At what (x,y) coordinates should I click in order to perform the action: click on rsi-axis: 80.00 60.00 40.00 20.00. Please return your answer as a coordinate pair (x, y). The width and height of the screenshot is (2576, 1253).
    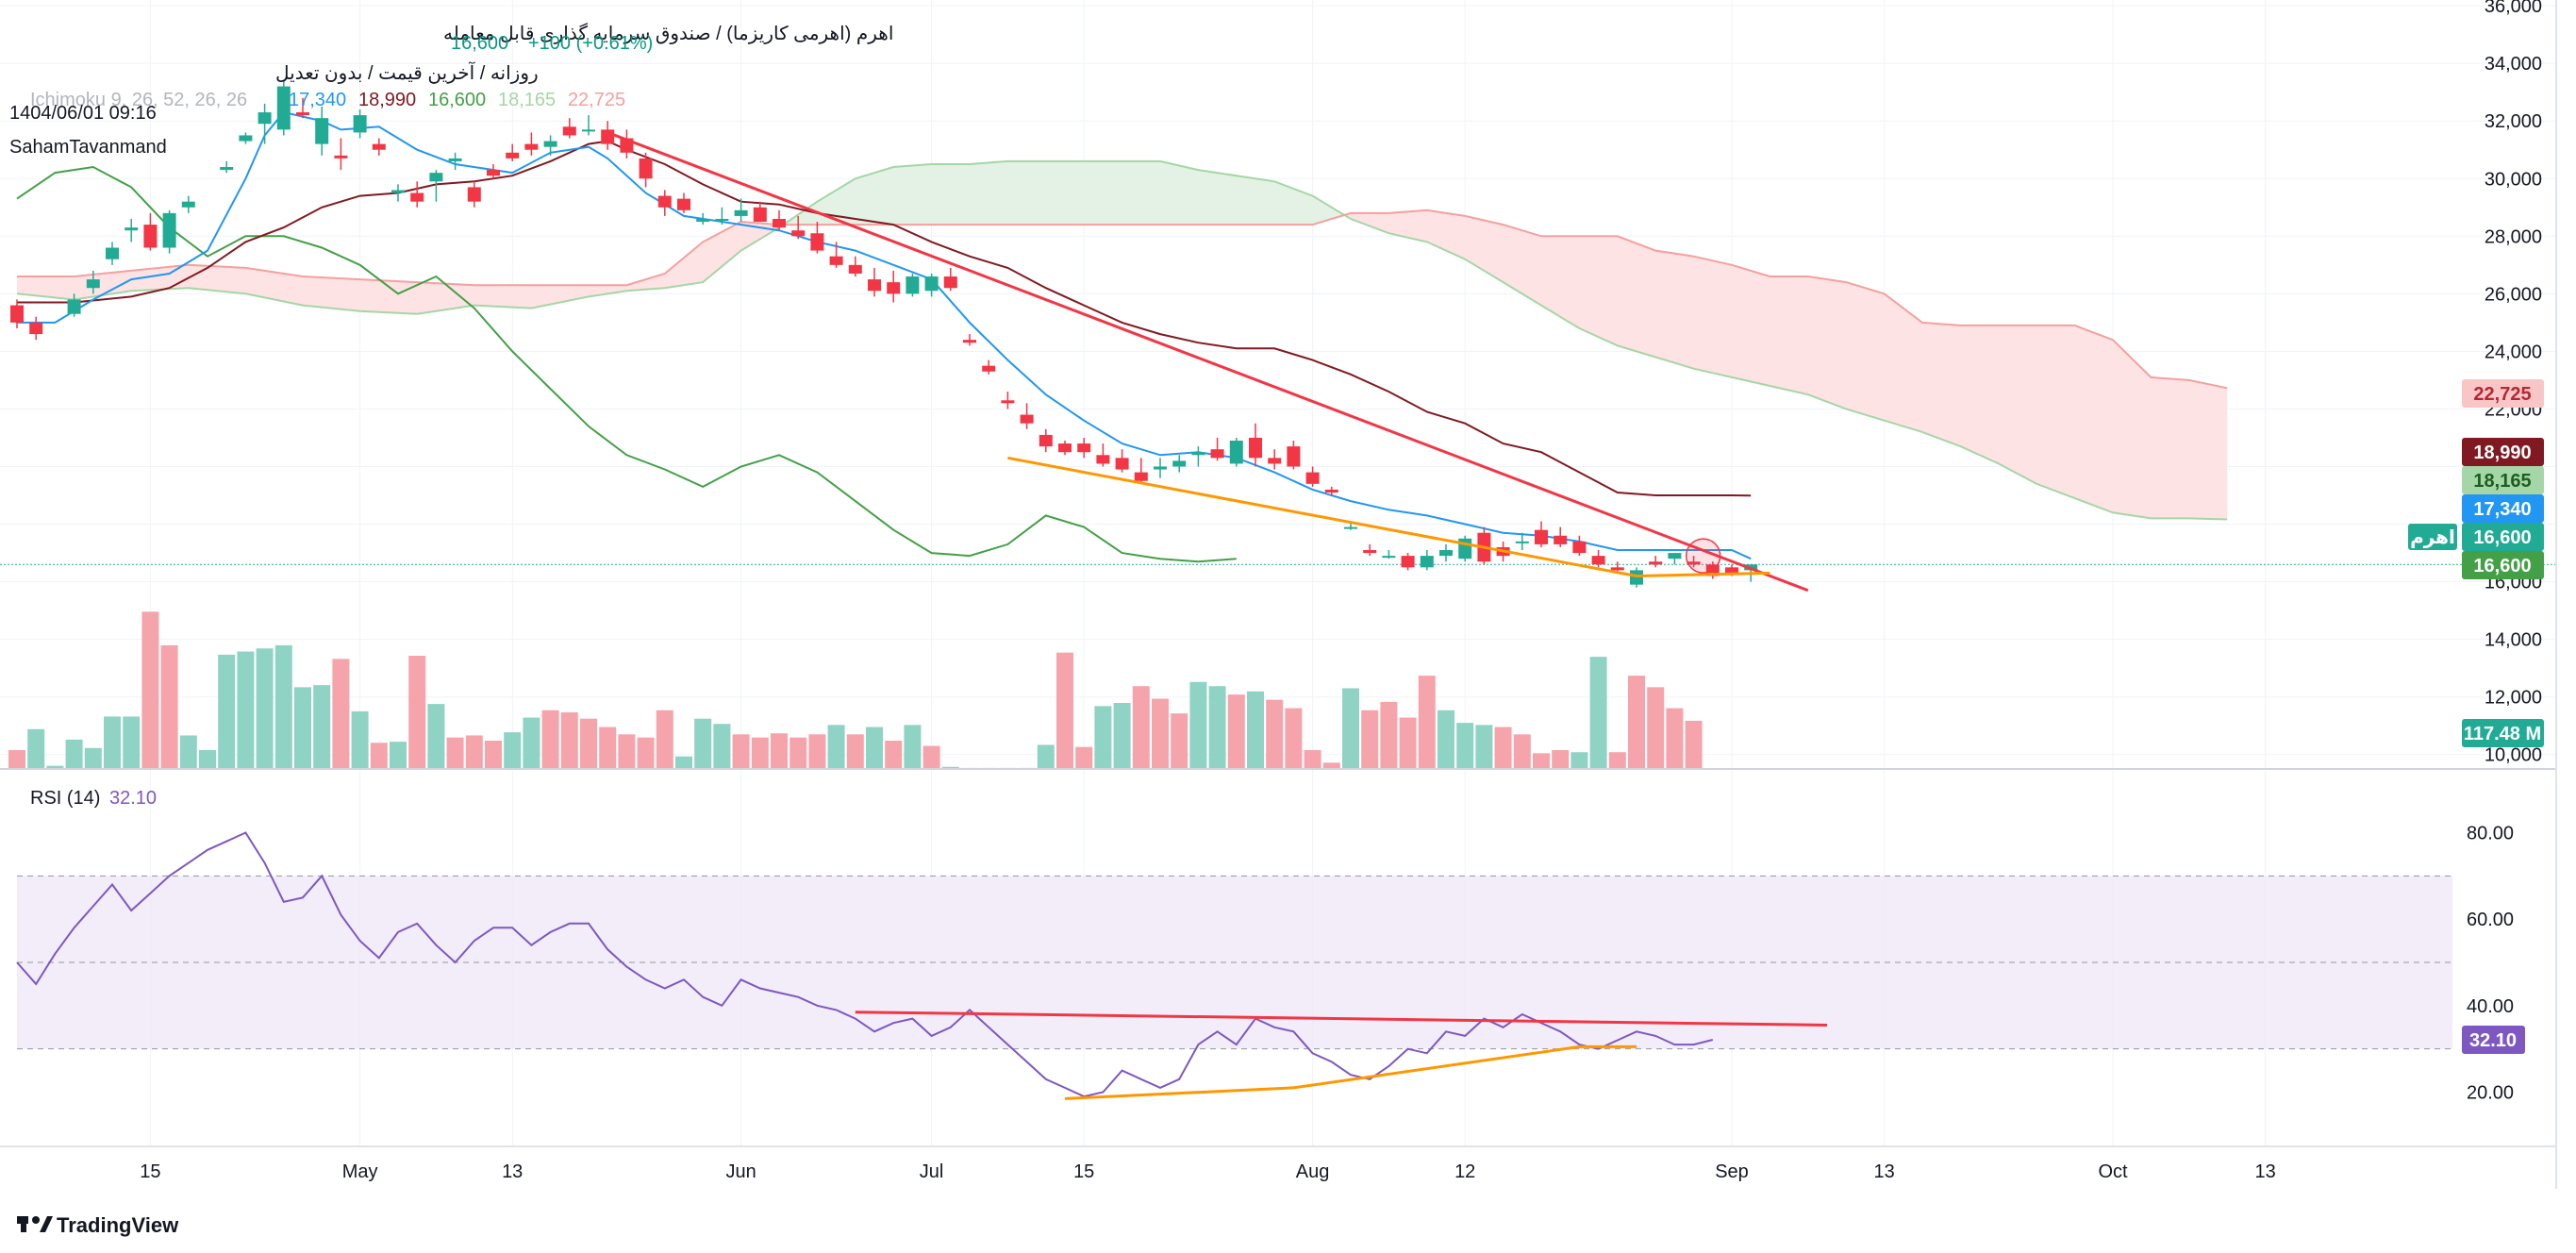
    Looking at the image, I should click on (2490, 964).